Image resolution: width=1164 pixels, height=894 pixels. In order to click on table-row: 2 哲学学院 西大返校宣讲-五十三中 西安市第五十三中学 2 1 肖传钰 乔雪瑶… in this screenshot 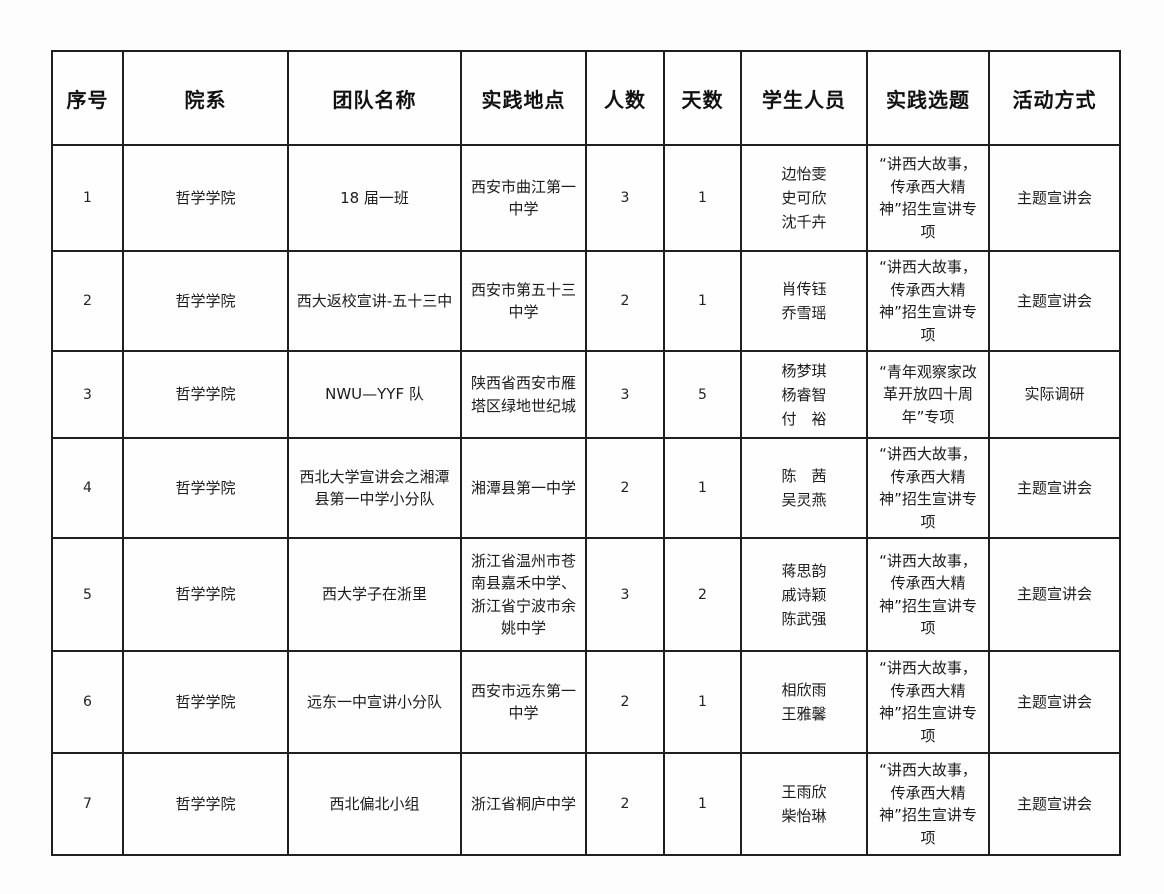, I will do `click(586, 301)`.